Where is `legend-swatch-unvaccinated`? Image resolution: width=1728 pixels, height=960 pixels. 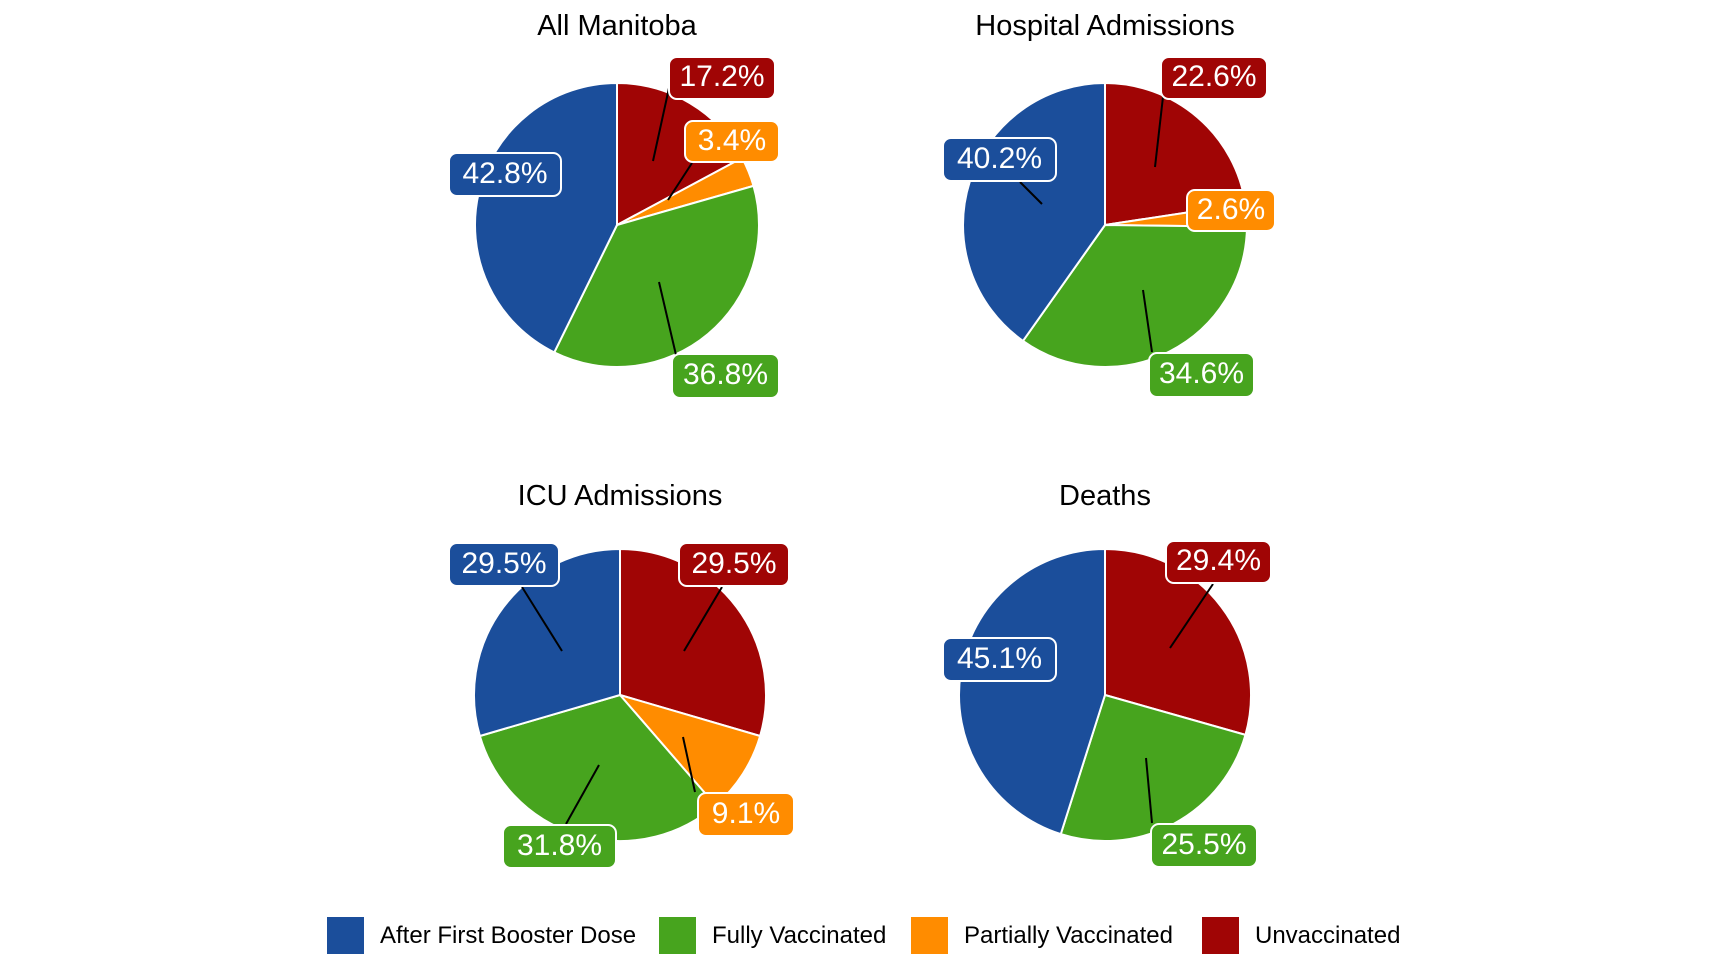 legend-swatch-unvaccinated is located at coordinates (1220, 935).